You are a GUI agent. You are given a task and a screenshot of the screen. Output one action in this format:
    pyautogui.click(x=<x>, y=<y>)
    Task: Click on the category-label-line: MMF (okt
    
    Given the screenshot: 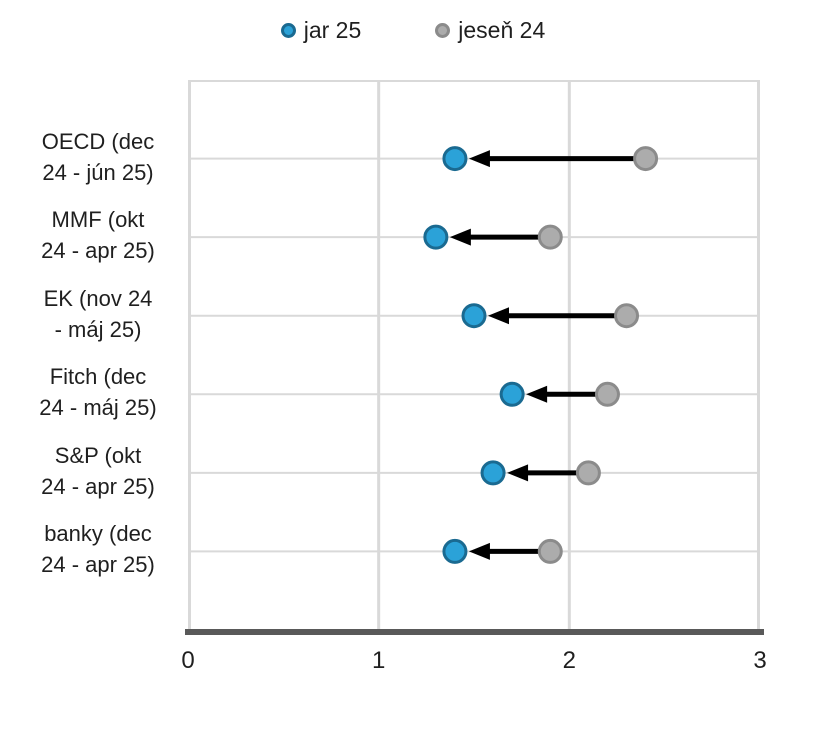 What is the action you would take?
    pyautogui.click(x=98, y=220)
    